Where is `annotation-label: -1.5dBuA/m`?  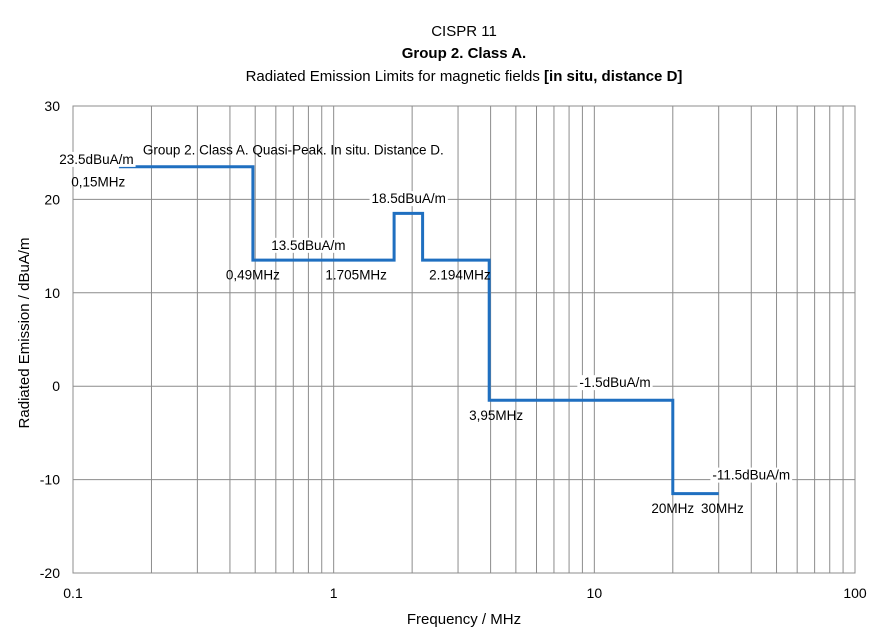 annotation-label: -1.5dBuA/m is located at coordinates (614, 382).